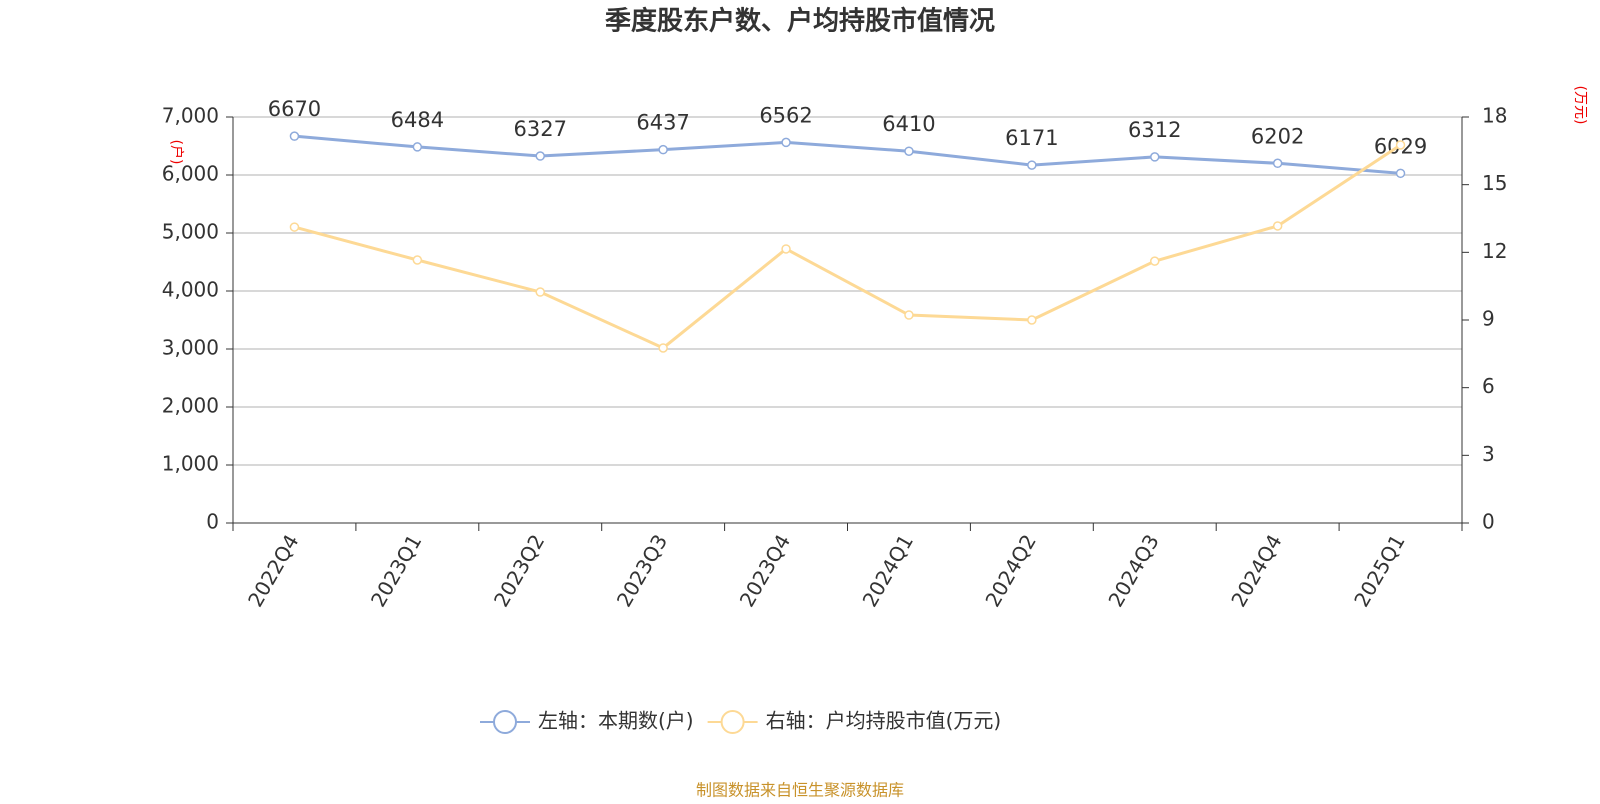 This screenshot has width=1600, height=804. What do you see at coordinates (1133, 570) in the screenshot?
I see `x-tick-label: 2024Q3` at bounding box center [1133, 570].